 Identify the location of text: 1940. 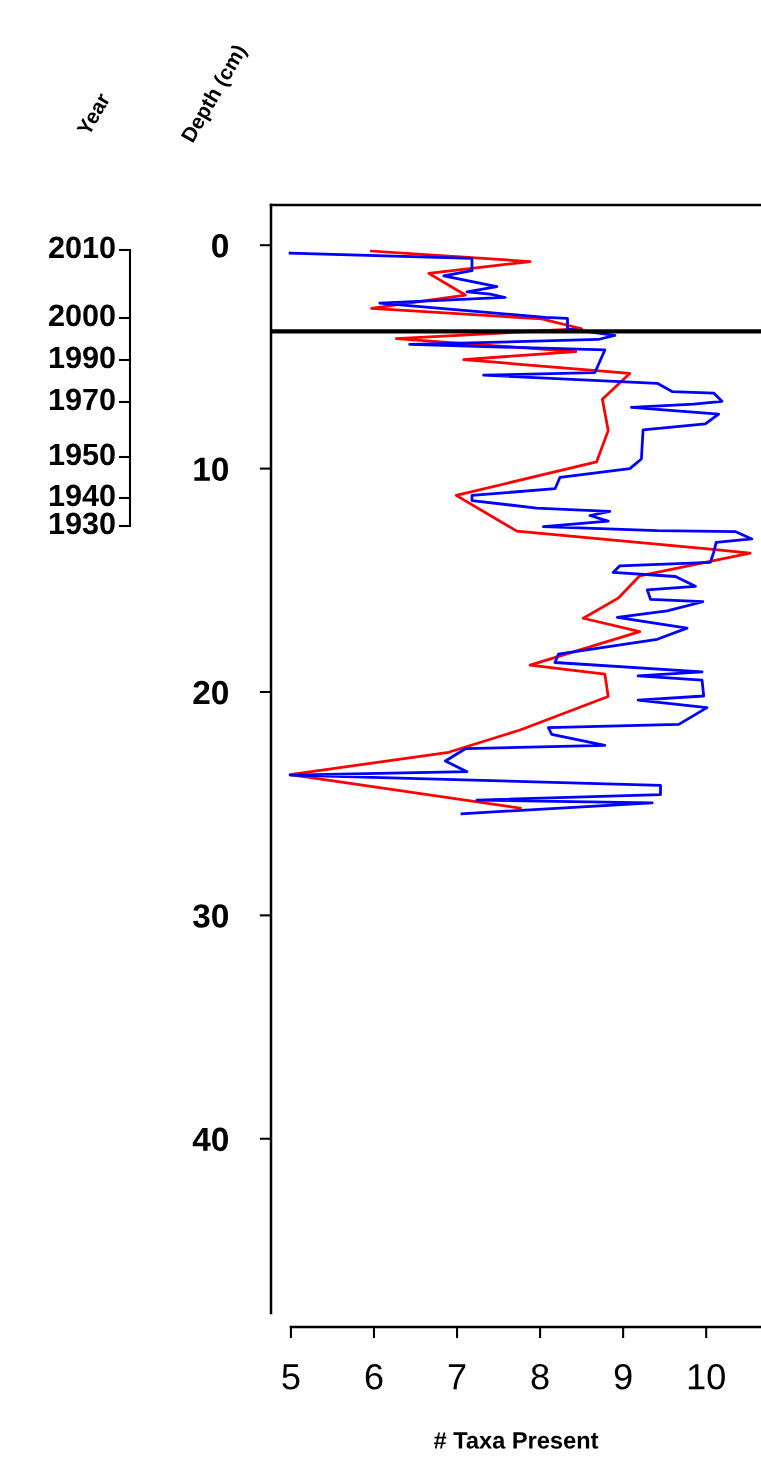
(82, 495).